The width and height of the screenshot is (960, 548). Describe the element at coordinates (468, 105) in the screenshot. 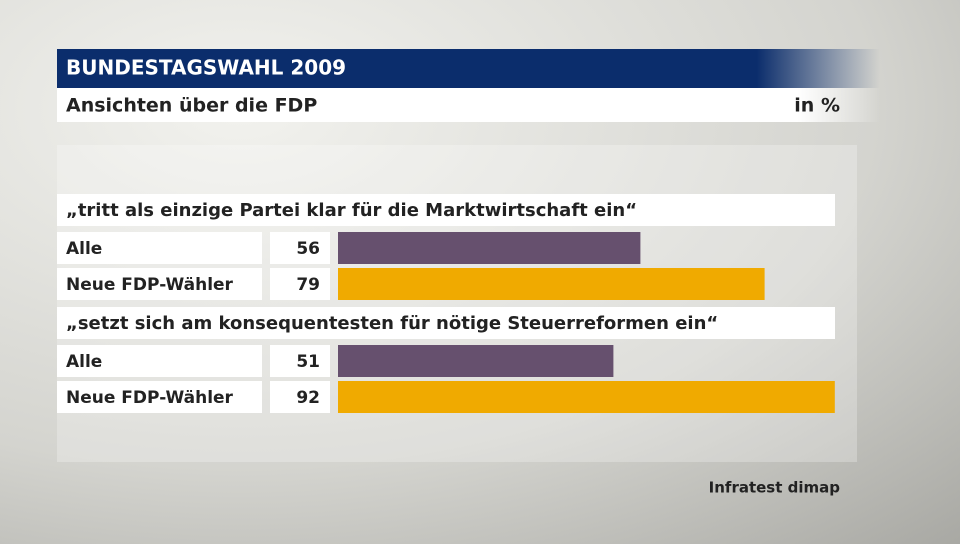

I see `subtitle-bar` at that location.